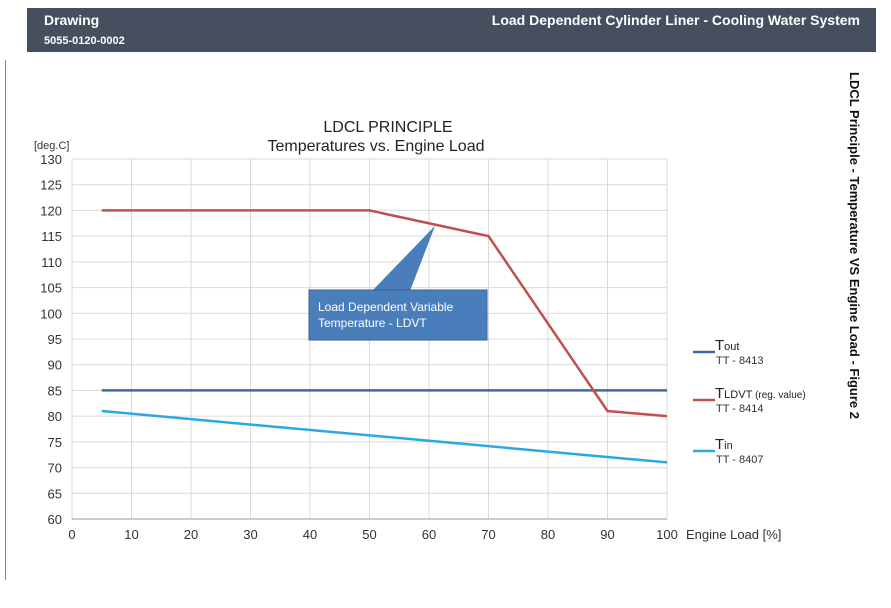 The width and height of the screenshot is (891, 608). What do you see at coordinates (386, 307) in the screenshot?
I see `callout-text-line1: Load Dependent Variable` at bounding box center [386, 307].